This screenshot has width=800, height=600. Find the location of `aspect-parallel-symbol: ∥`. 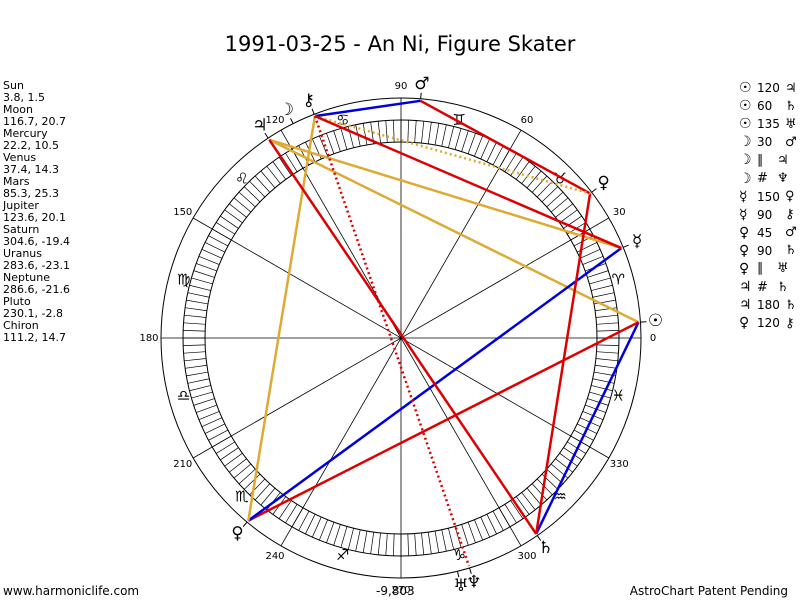

aspect-parallel-symbol: ∥ is located at coordinates (760, 269).